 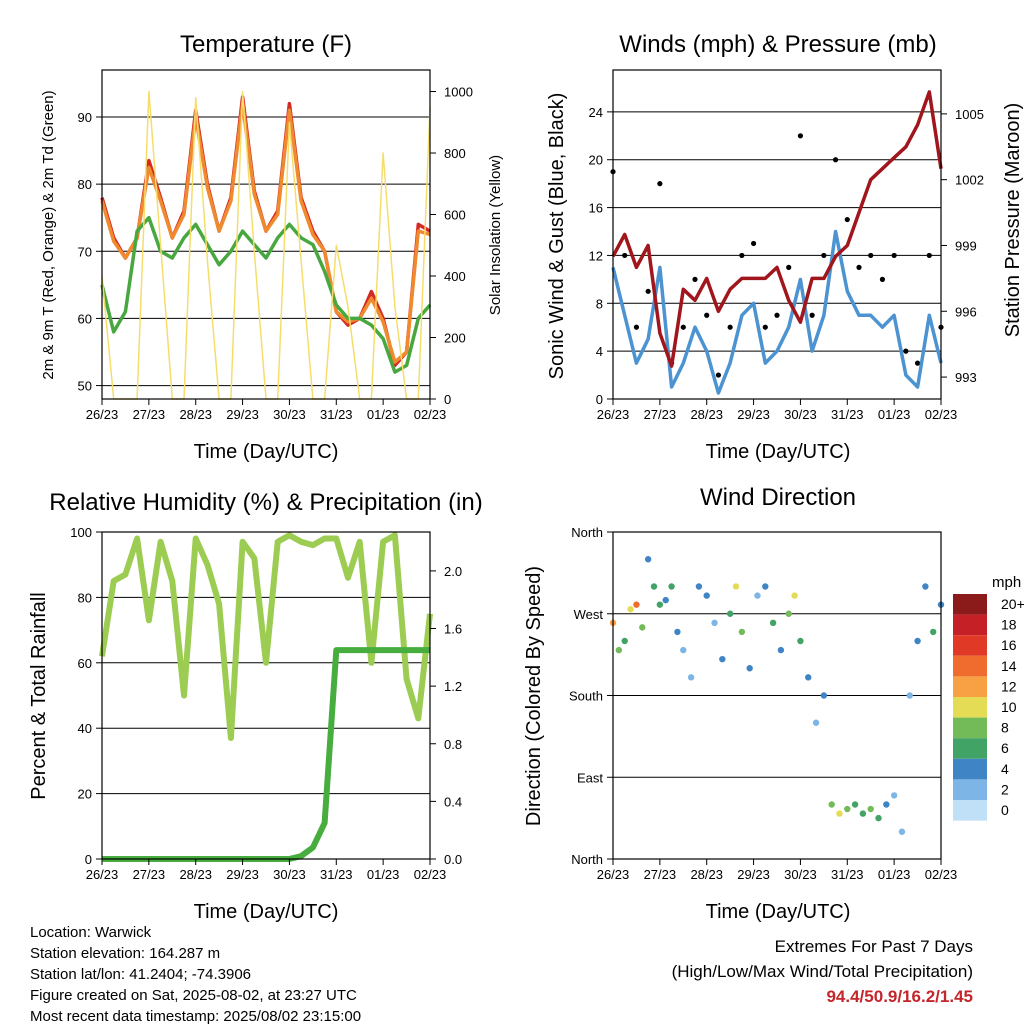 What do you see at coordinates (85, 728) in the screenshot?
I see `y-tick-label: 40` at bounding box center [85, 728].